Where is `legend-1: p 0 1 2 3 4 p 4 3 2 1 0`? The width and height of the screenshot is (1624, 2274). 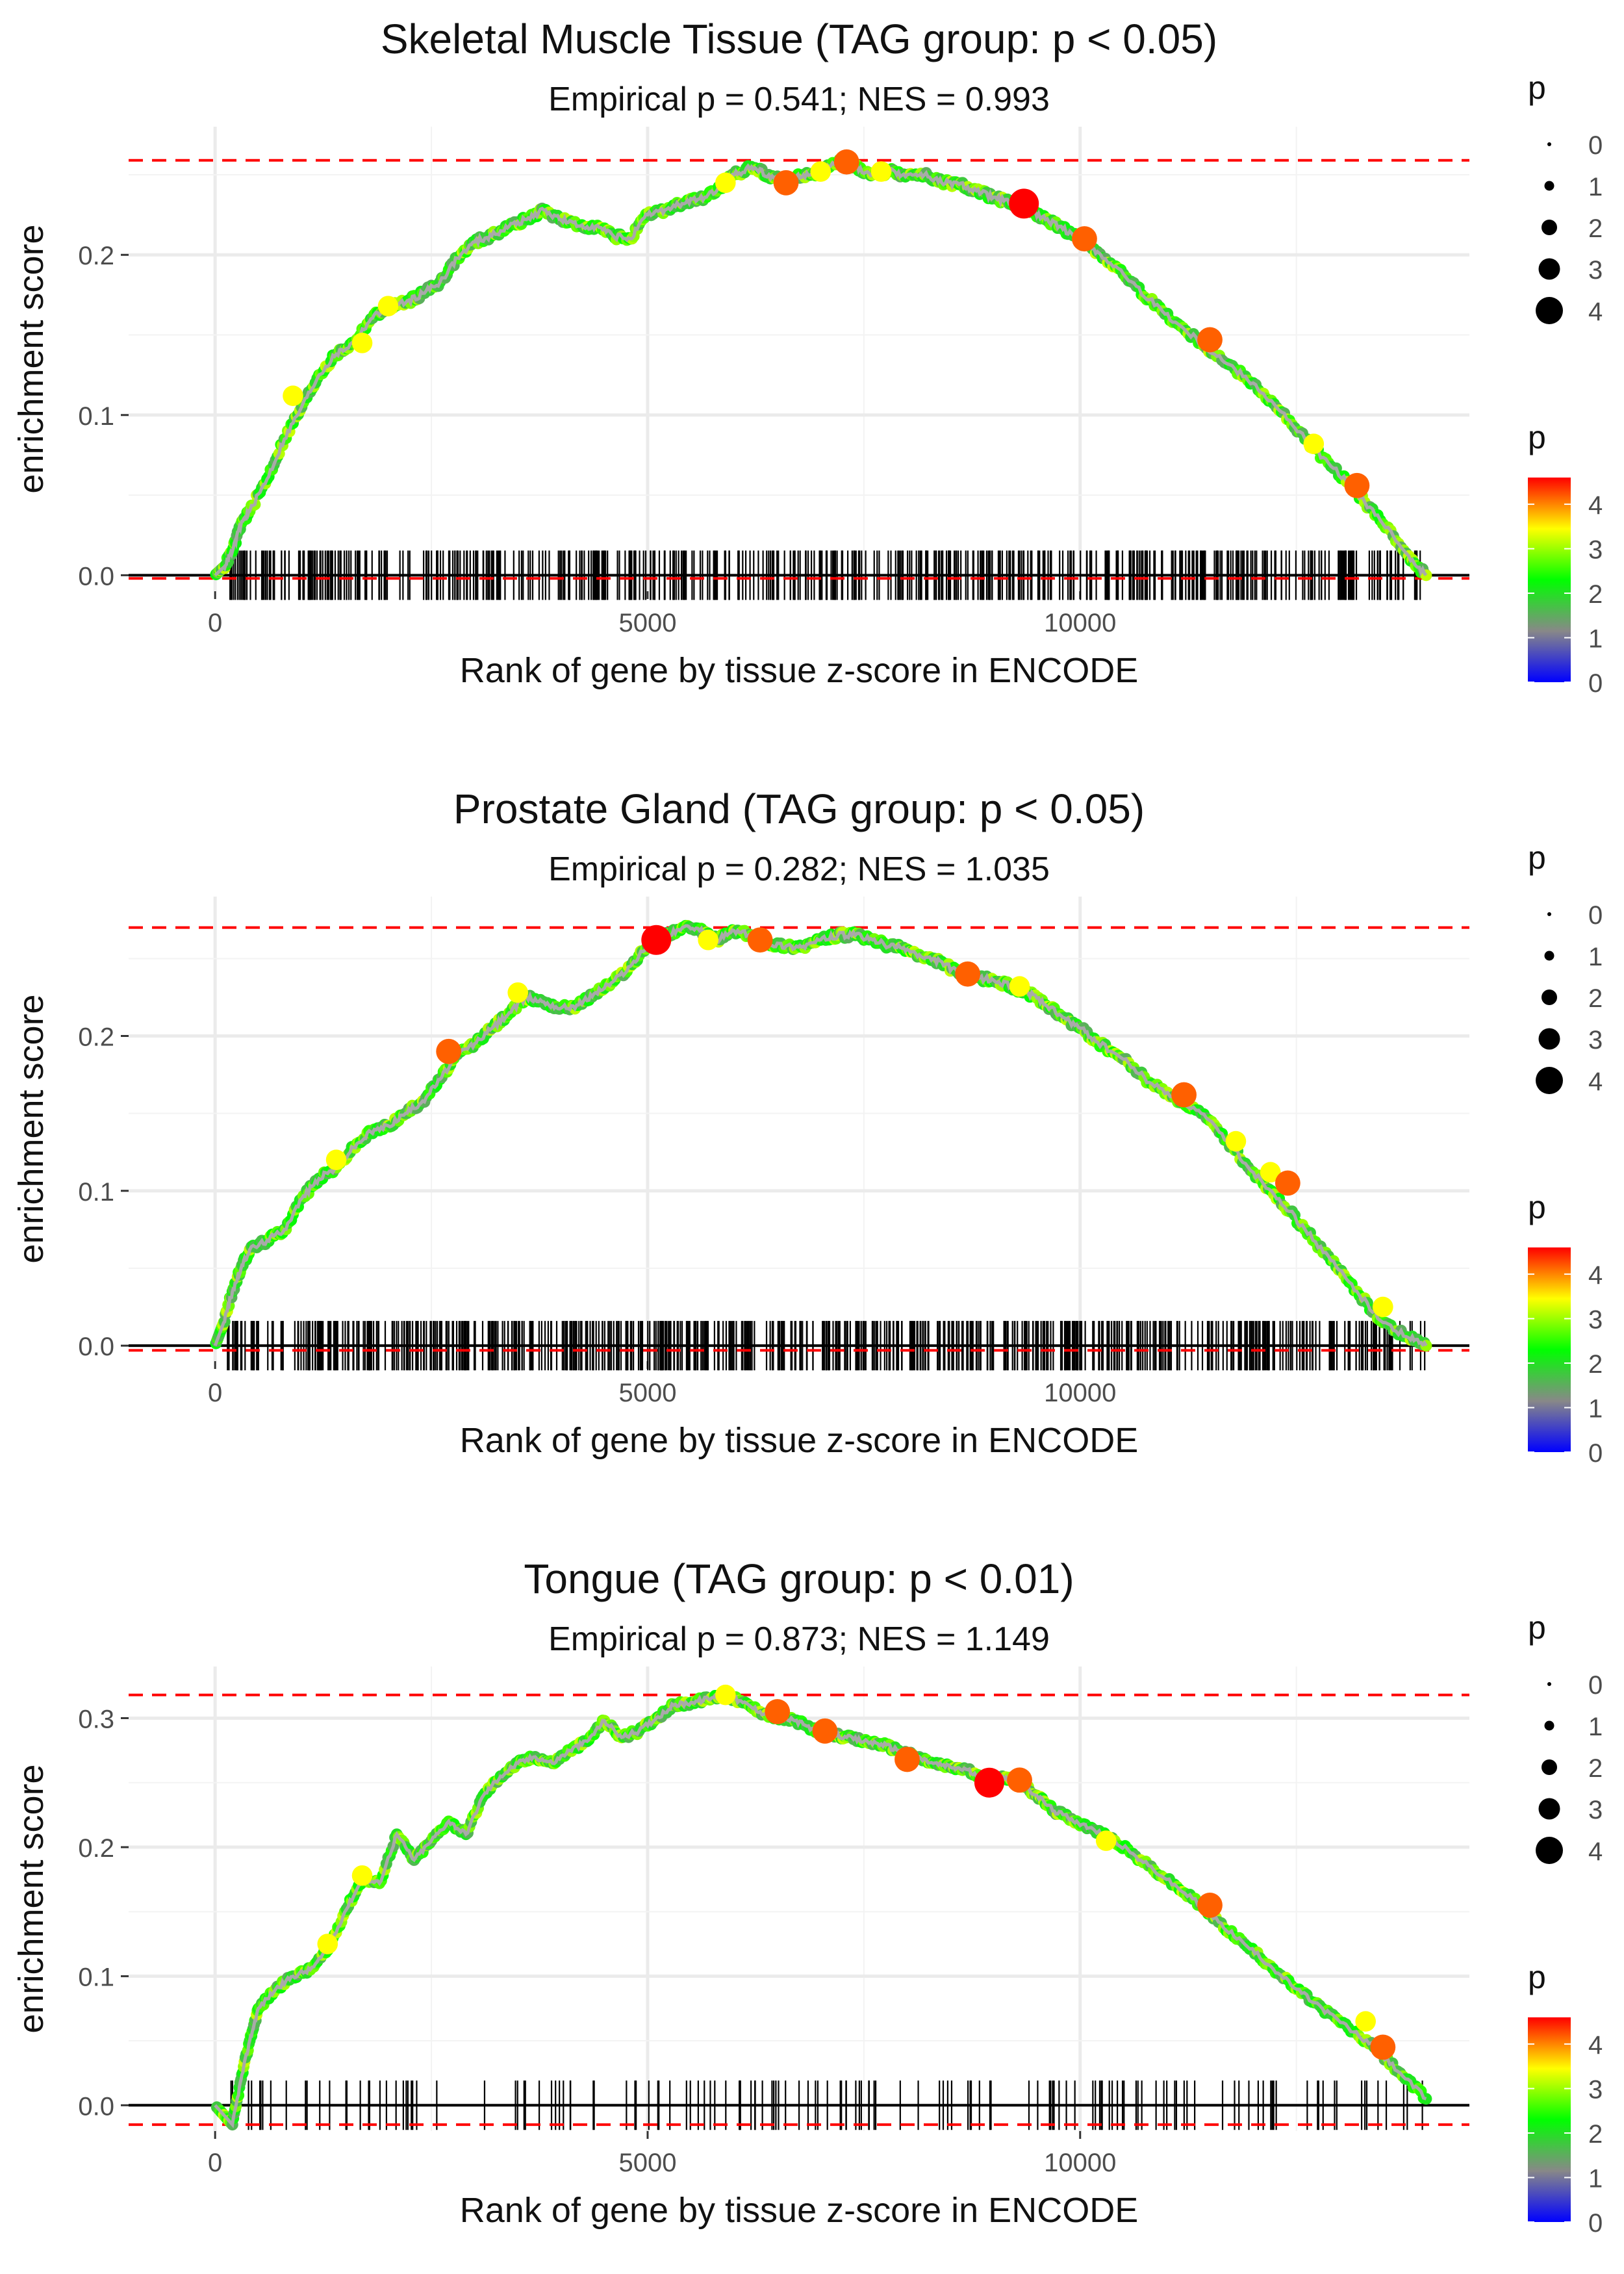 legend-1: p 0 1 2 3 4 p 4 3 2 1 0 is located at coordinates (1565, 384).